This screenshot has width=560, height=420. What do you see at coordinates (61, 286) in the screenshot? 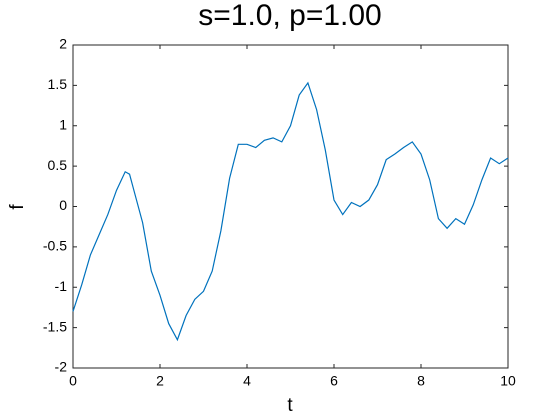
I see `y-tick-label: -1` at bounding box center [61, 286].